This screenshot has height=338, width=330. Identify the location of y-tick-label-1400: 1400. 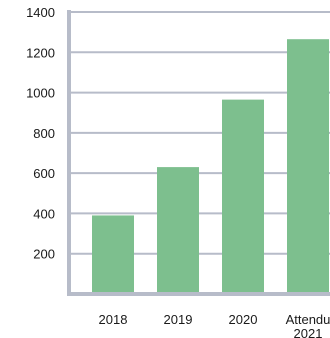
(40, 12).